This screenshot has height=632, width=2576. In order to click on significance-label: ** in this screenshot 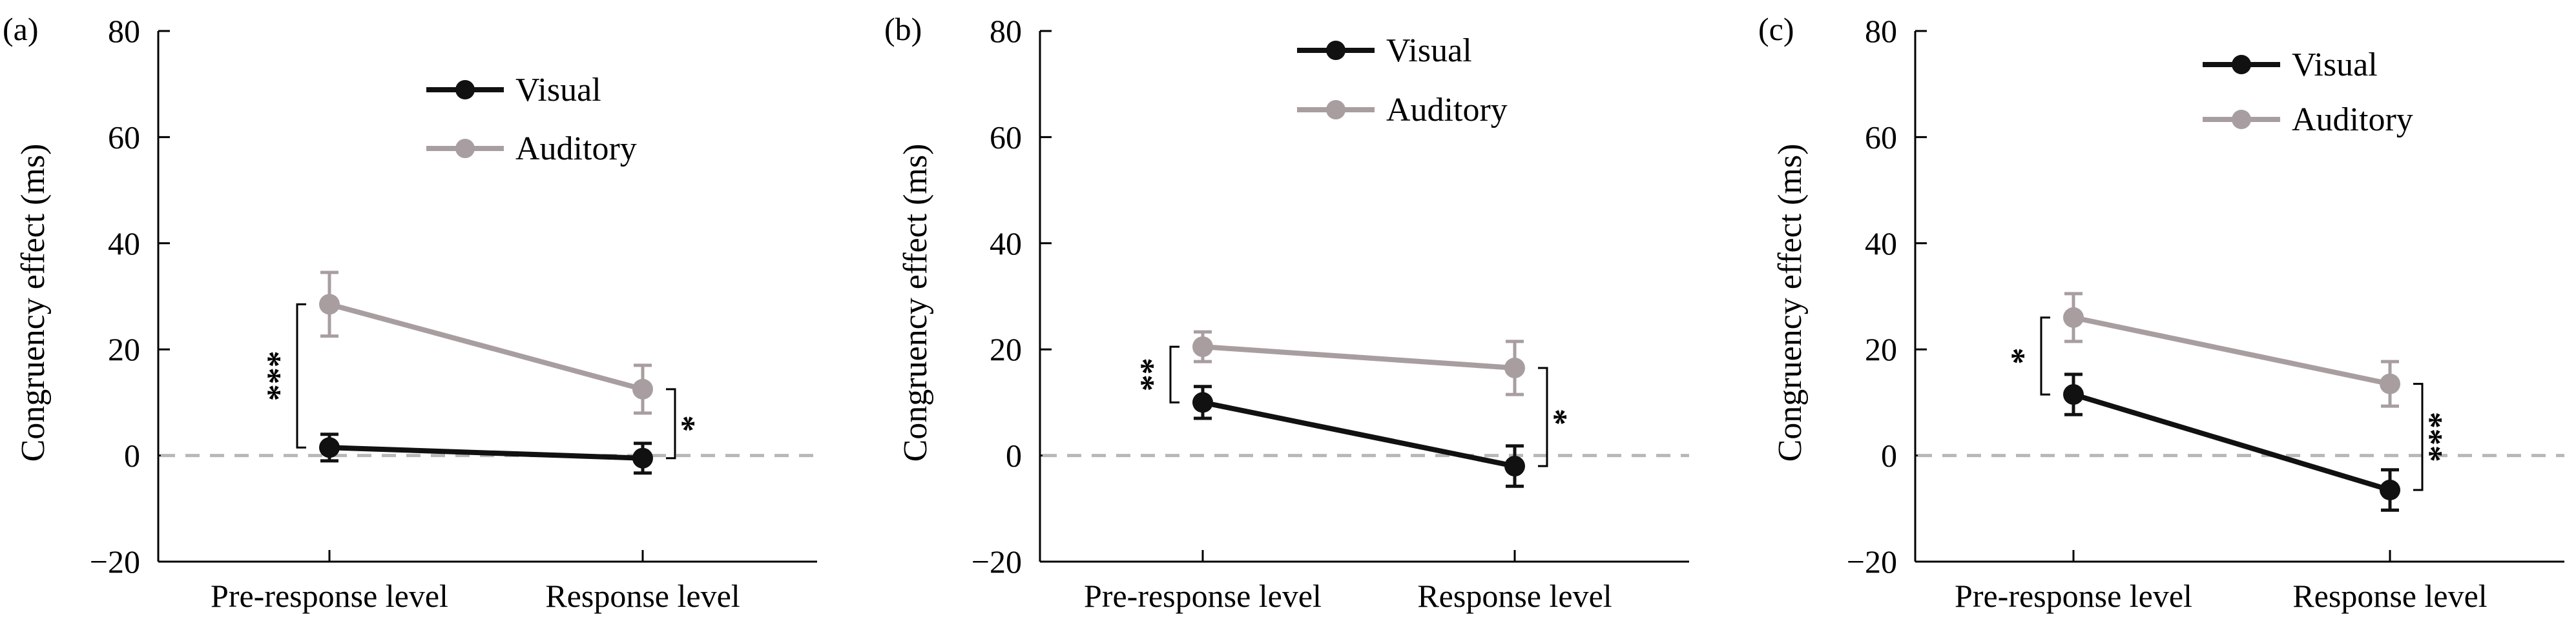, I will do `click(1152, 374)`.